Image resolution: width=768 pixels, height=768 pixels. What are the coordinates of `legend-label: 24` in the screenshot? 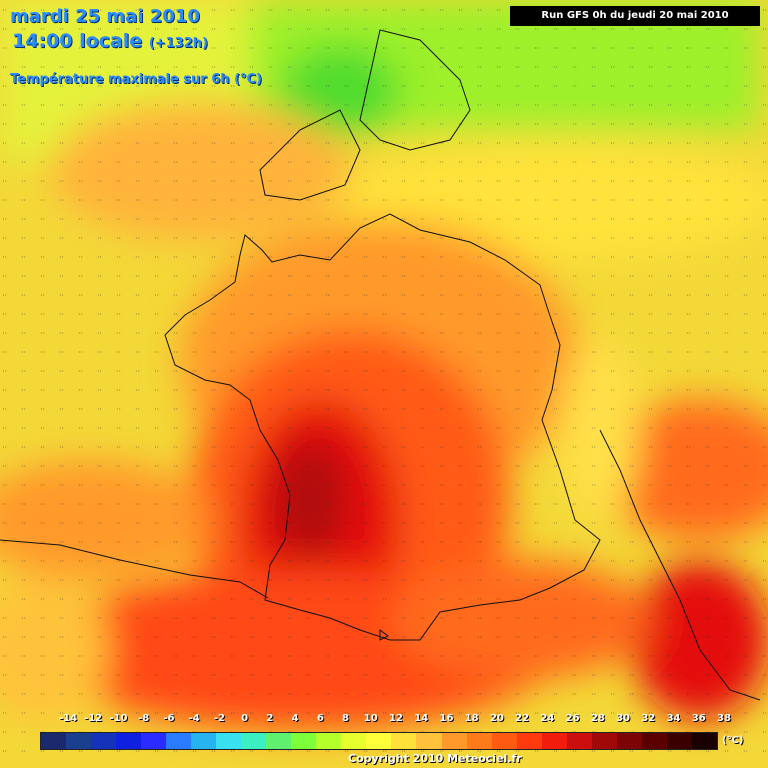 It's located at (547, 718).